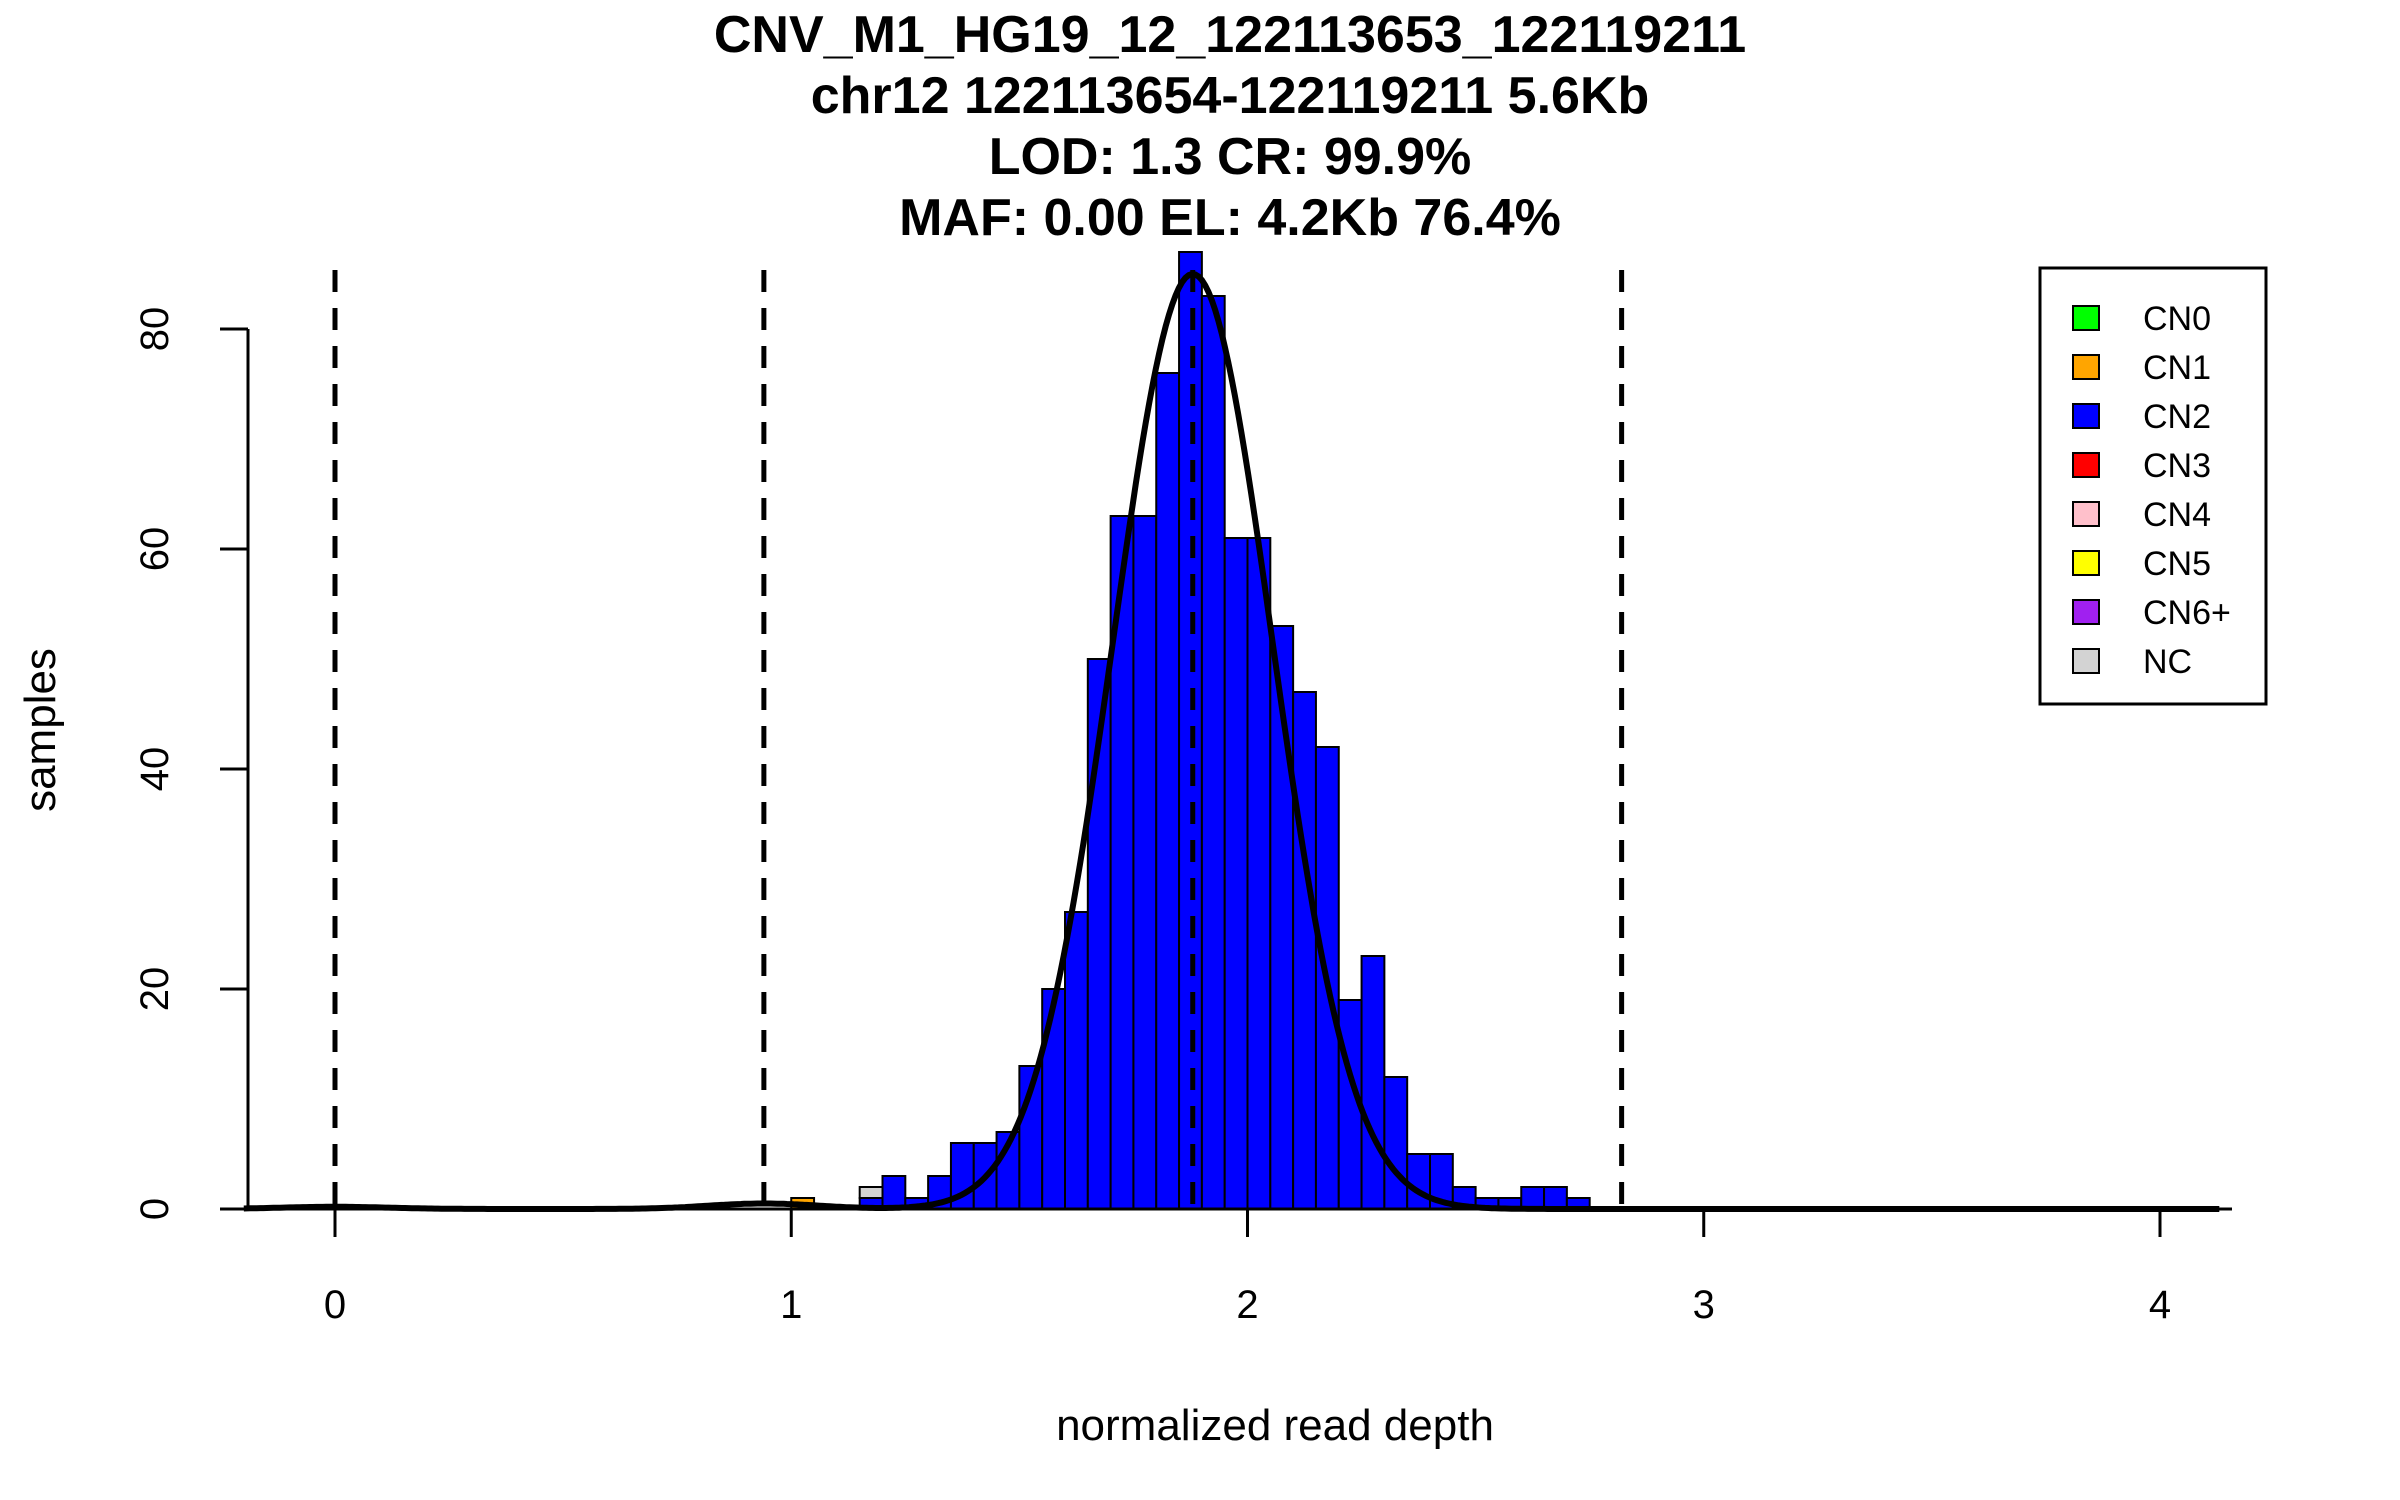 This screenshot has height=1500, width=2400. What do you see at coordinates (2160, 1305) in the screenshot?
I see `x-tick-label: 4` at bounding box center [2160, 1305].